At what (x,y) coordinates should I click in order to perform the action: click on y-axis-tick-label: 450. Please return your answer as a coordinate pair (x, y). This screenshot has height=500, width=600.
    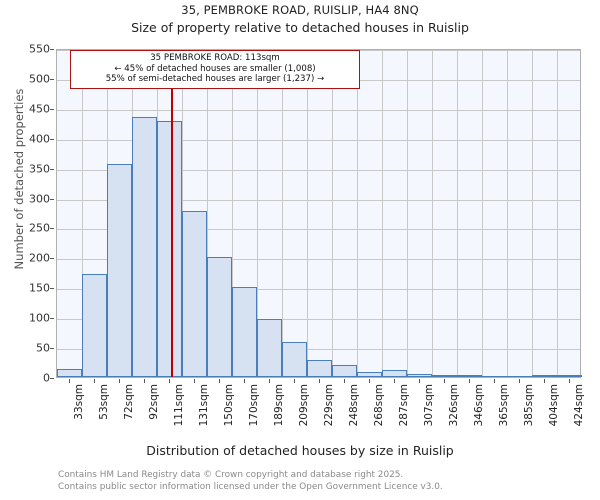
    Looking at the image, I should click on (39, 109).